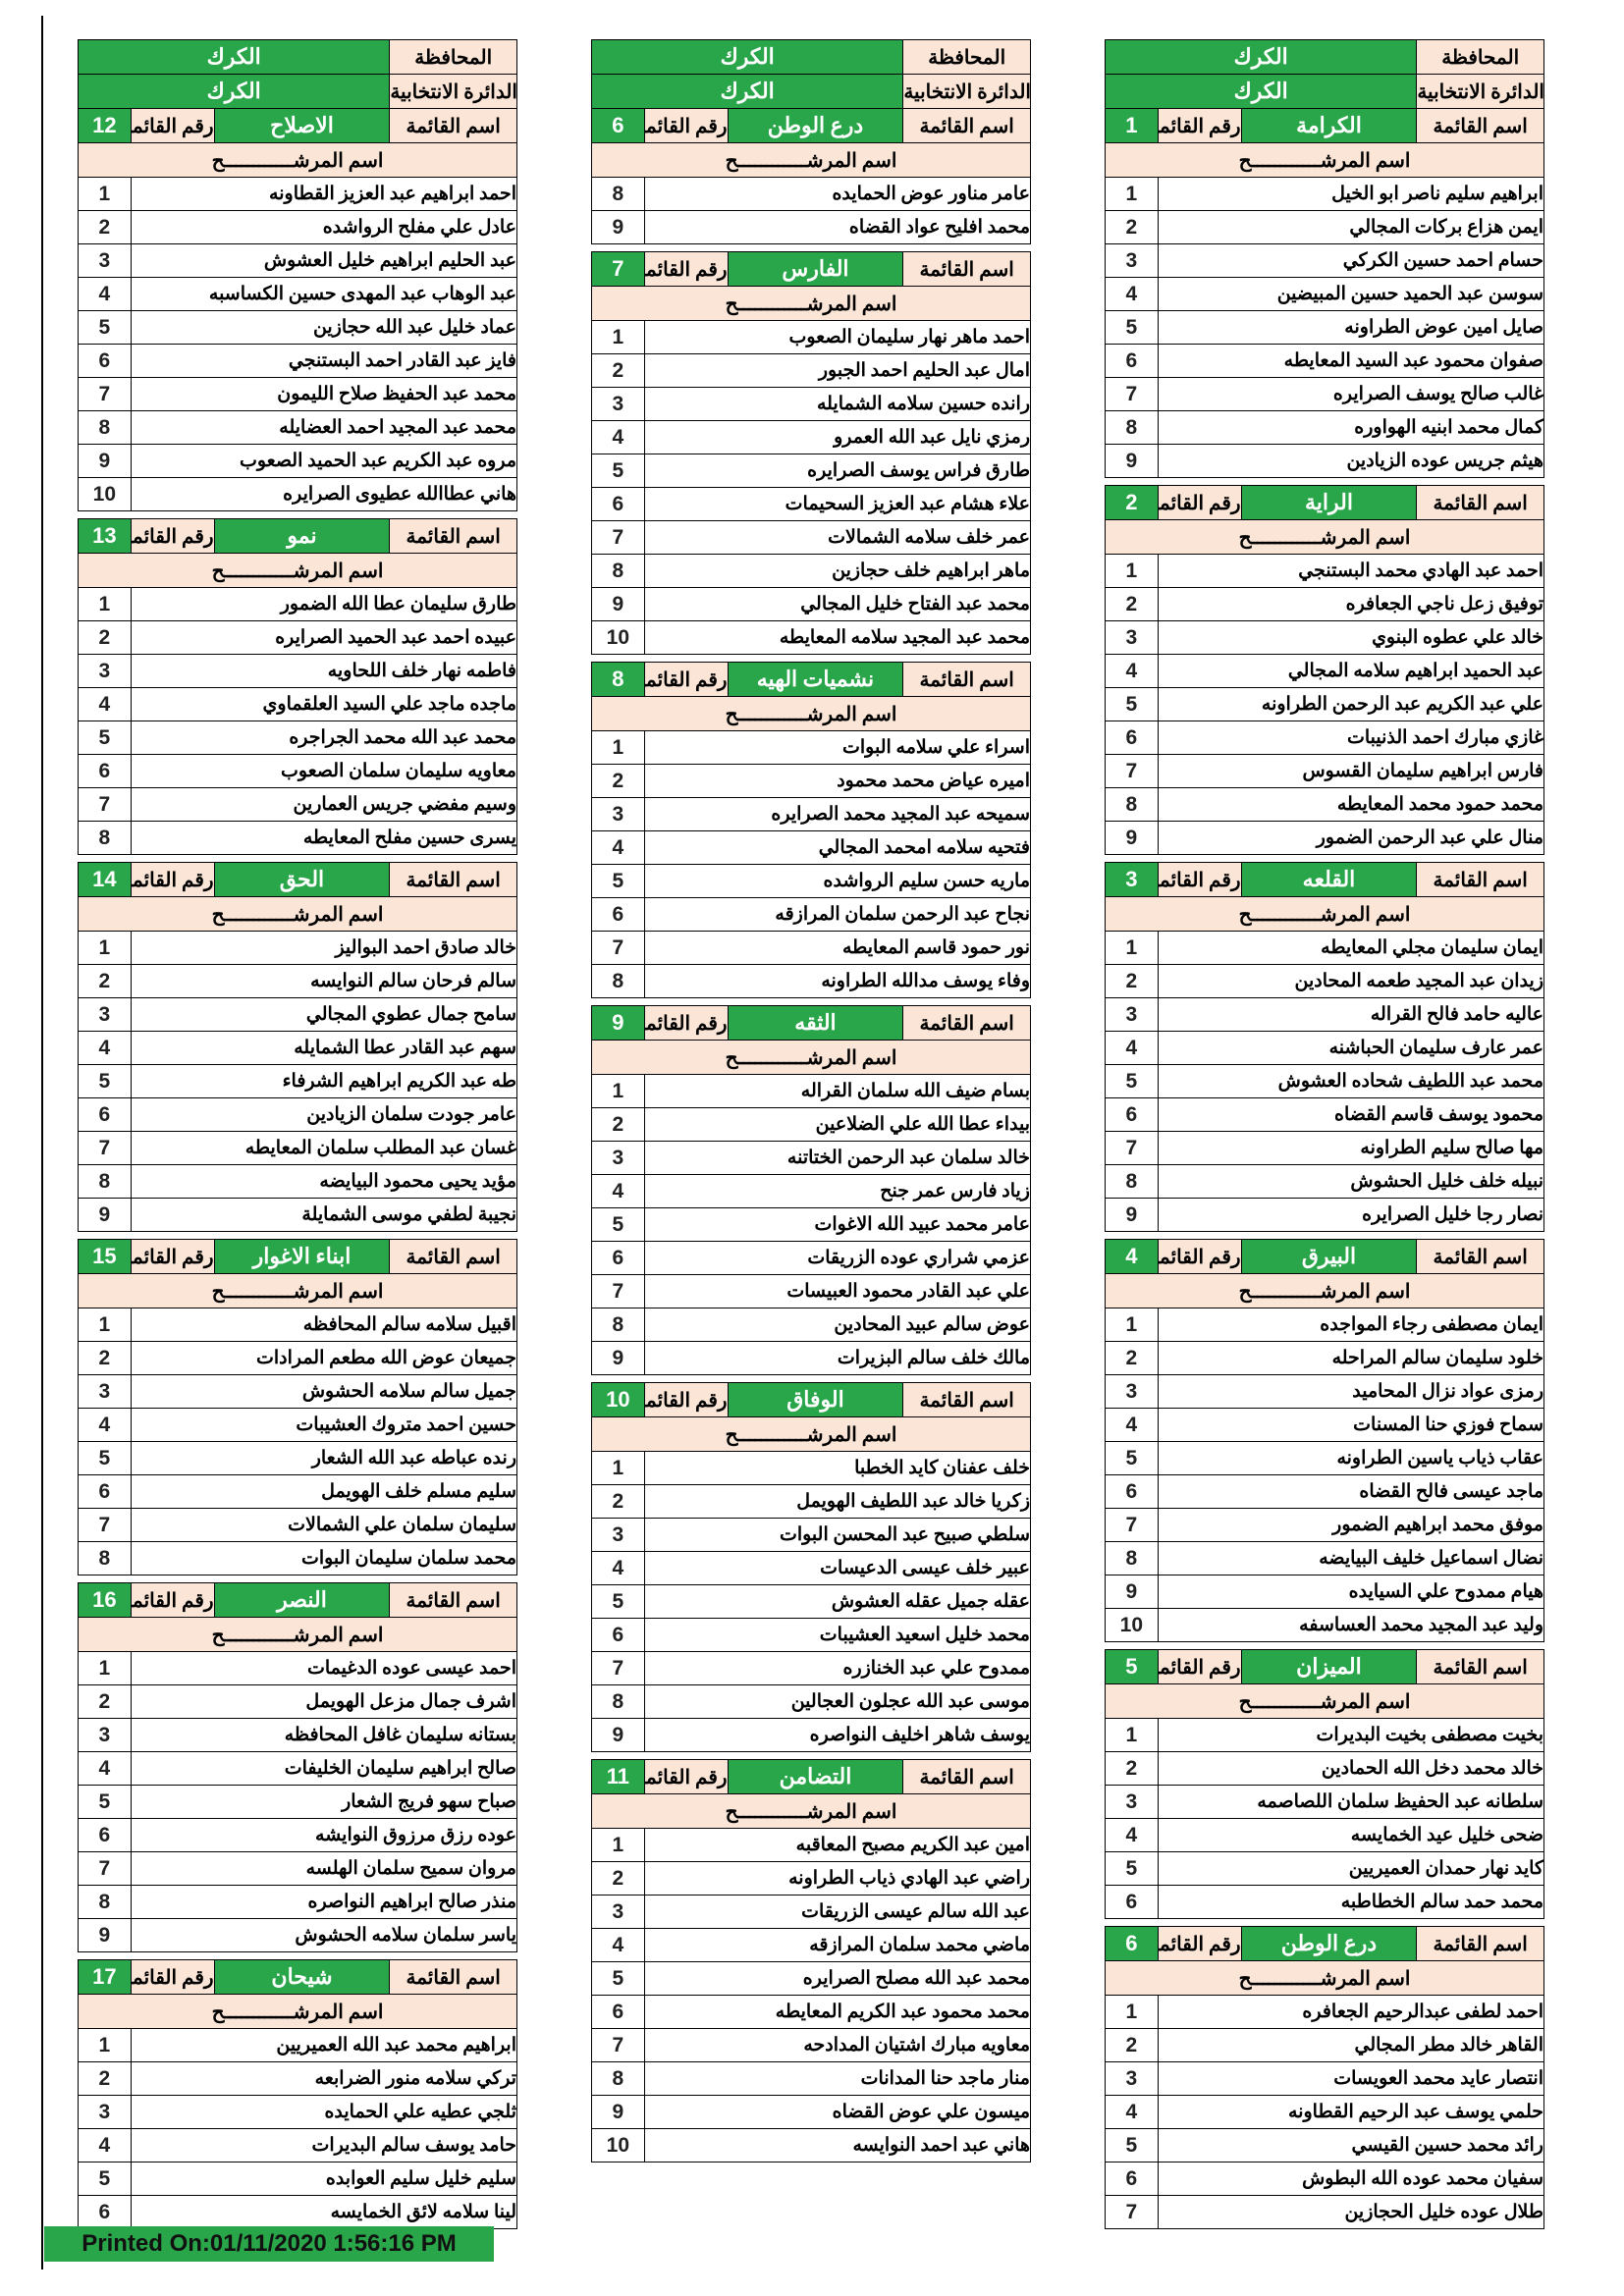 The image size is (1624, 2296). Describe the element at coordinates (837, 1878) in the screenshot. I see `candidate-name: راضي عبد الهادي ذياب الطراونه` at that location.